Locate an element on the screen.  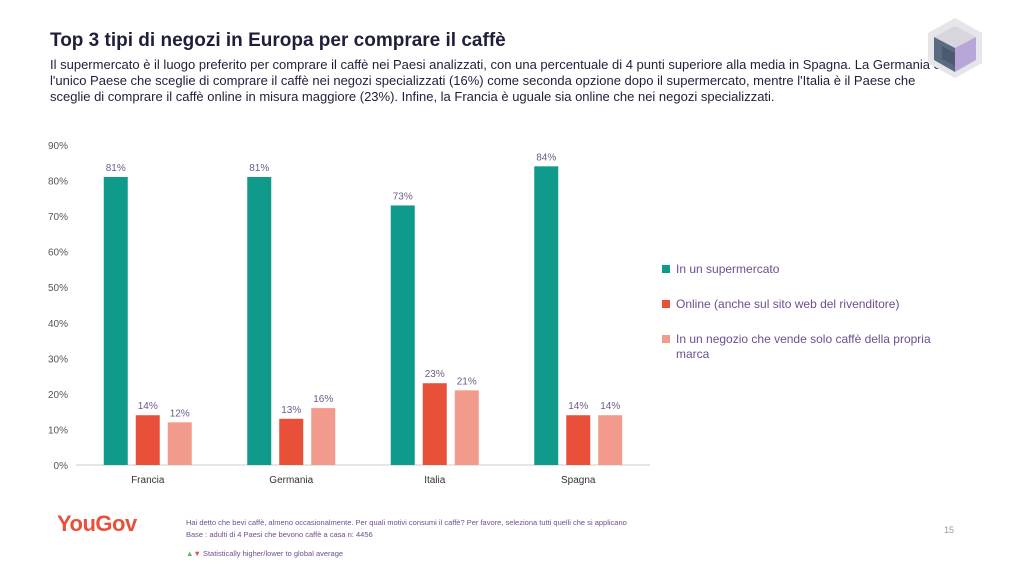
data-label: 73% is located at coordinates (403, 196).